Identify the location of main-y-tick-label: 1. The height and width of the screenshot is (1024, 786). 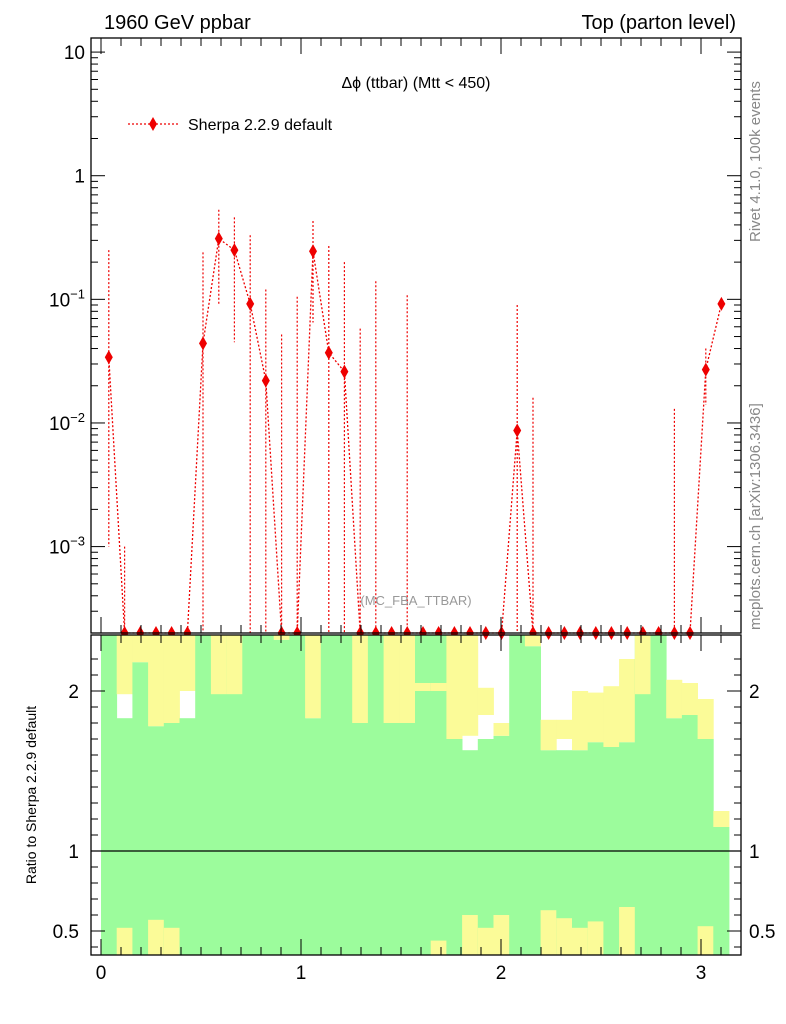
(79, 177).